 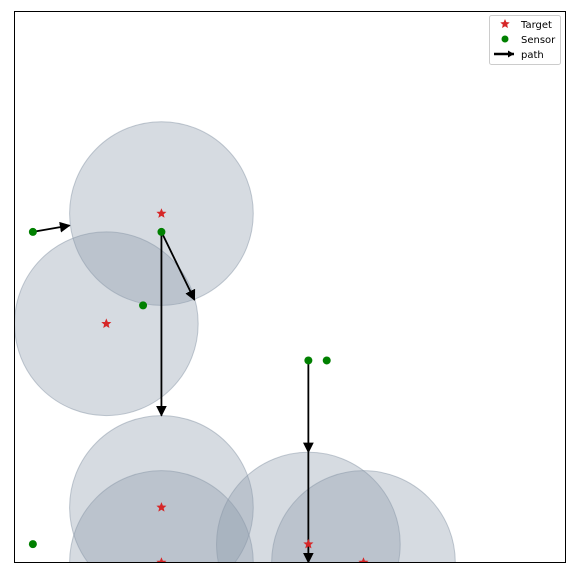 I want to click on legend-entry-target: Target, so click(x=526, y=24).